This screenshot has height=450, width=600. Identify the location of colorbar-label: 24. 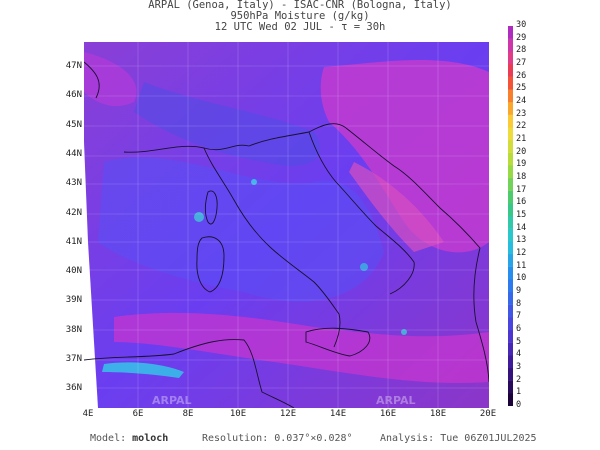
(521, 101).